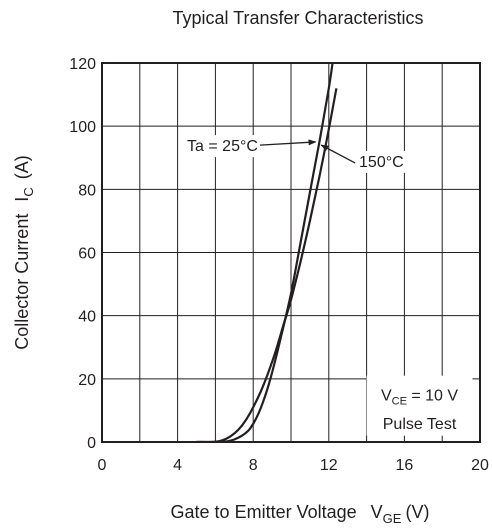 The width and height of the screenshot is (492, 528). What do you see at coordinates (22, 167) in the screenshot?
I see `y-axis-label-unit: (A)` at bounding box center [22, 167].